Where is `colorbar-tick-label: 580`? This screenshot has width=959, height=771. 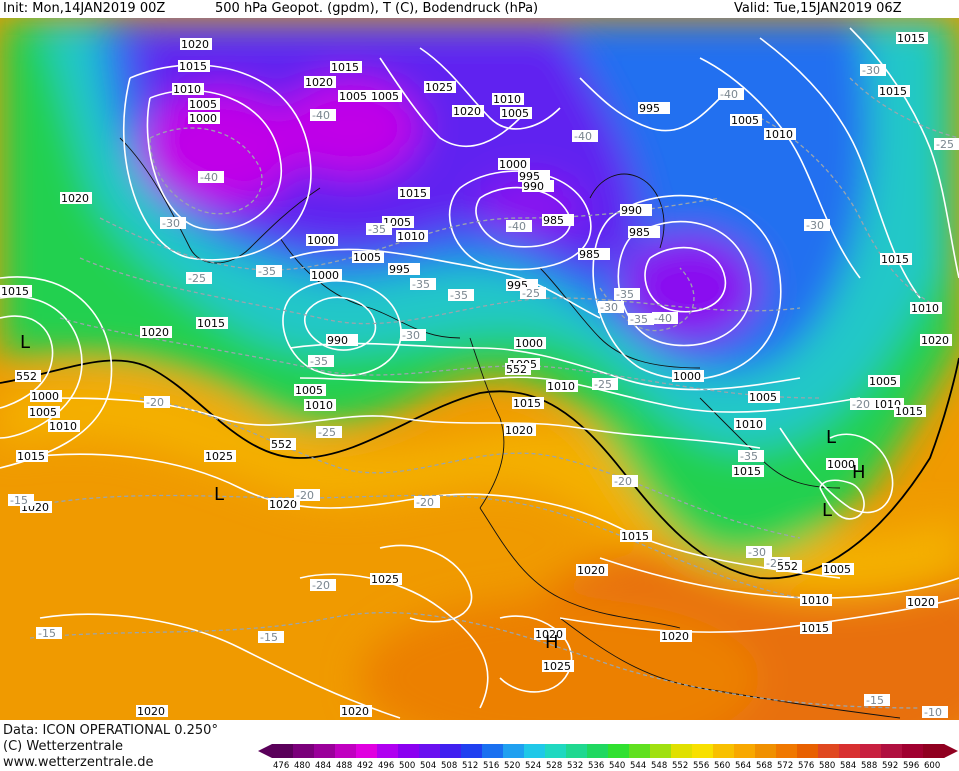 colorbar-tick-label: 580 is located at coordinates (827, 765).